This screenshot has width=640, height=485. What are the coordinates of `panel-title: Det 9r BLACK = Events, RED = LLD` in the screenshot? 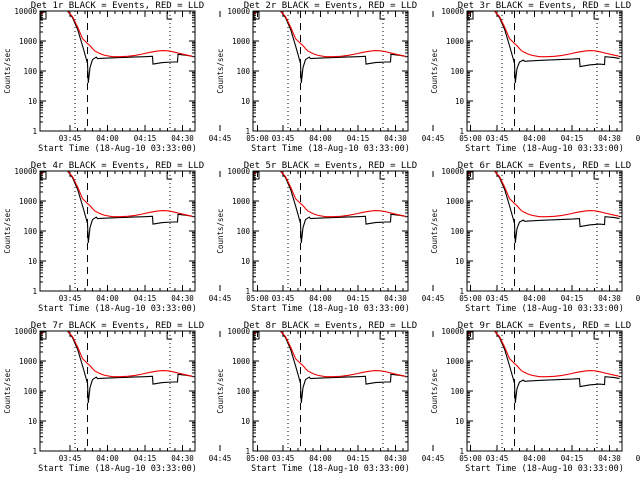 It's located at (544, 326).